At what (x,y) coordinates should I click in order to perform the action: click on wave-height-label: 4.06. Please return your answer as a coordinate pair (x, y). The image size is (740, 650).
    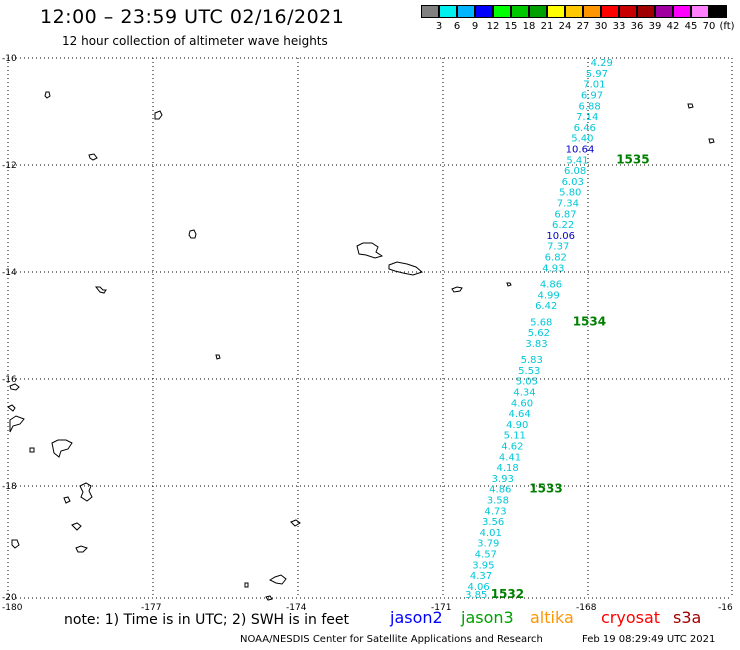
    Looking at the image, I should click on (478, 587).